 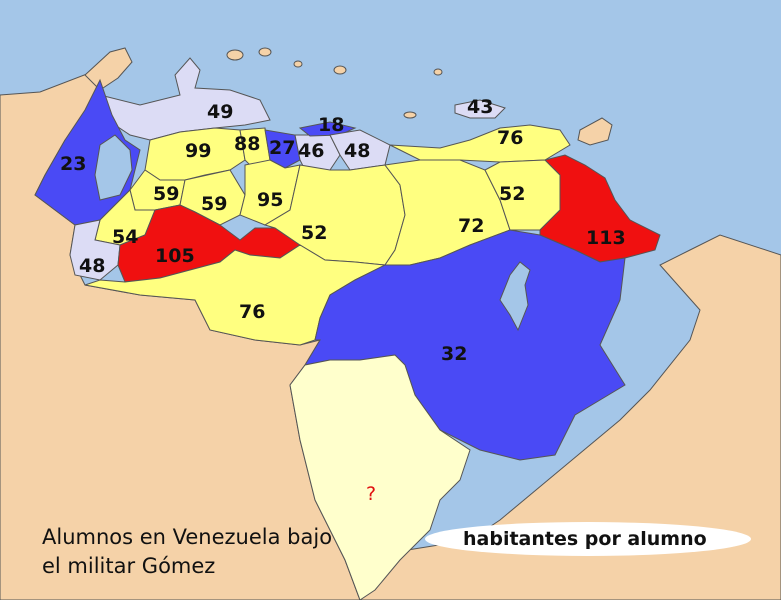 I want to click on value-label-sucre: 76, so click(x=510, y=138).